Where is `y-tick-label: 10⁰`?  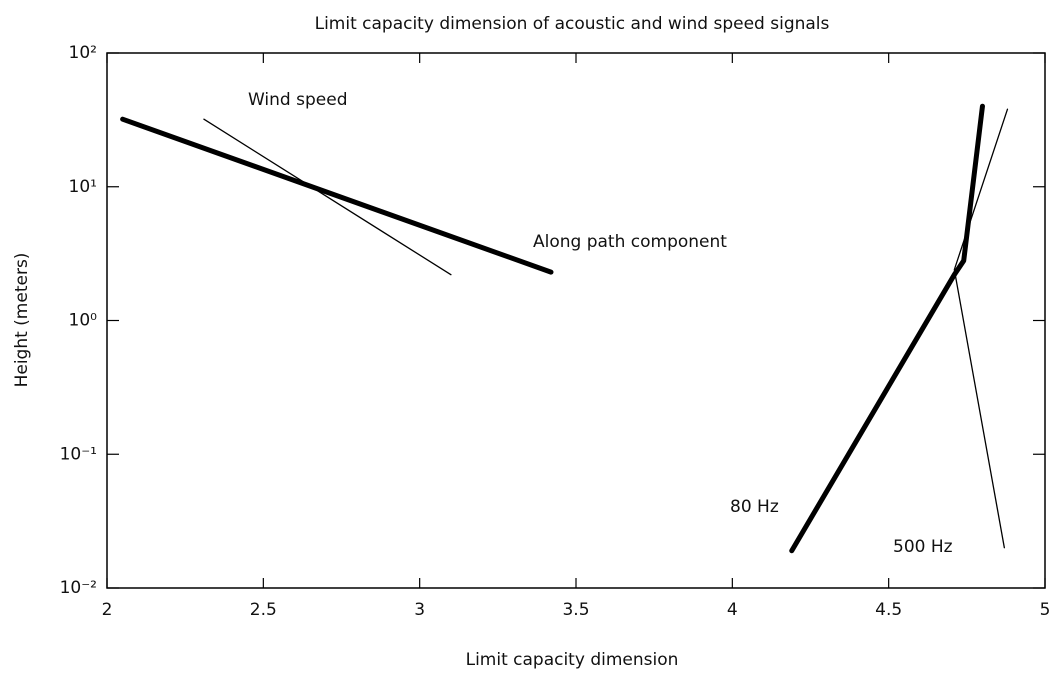 y-tick-label: 10⁰ is located at coordinates (83, 321).